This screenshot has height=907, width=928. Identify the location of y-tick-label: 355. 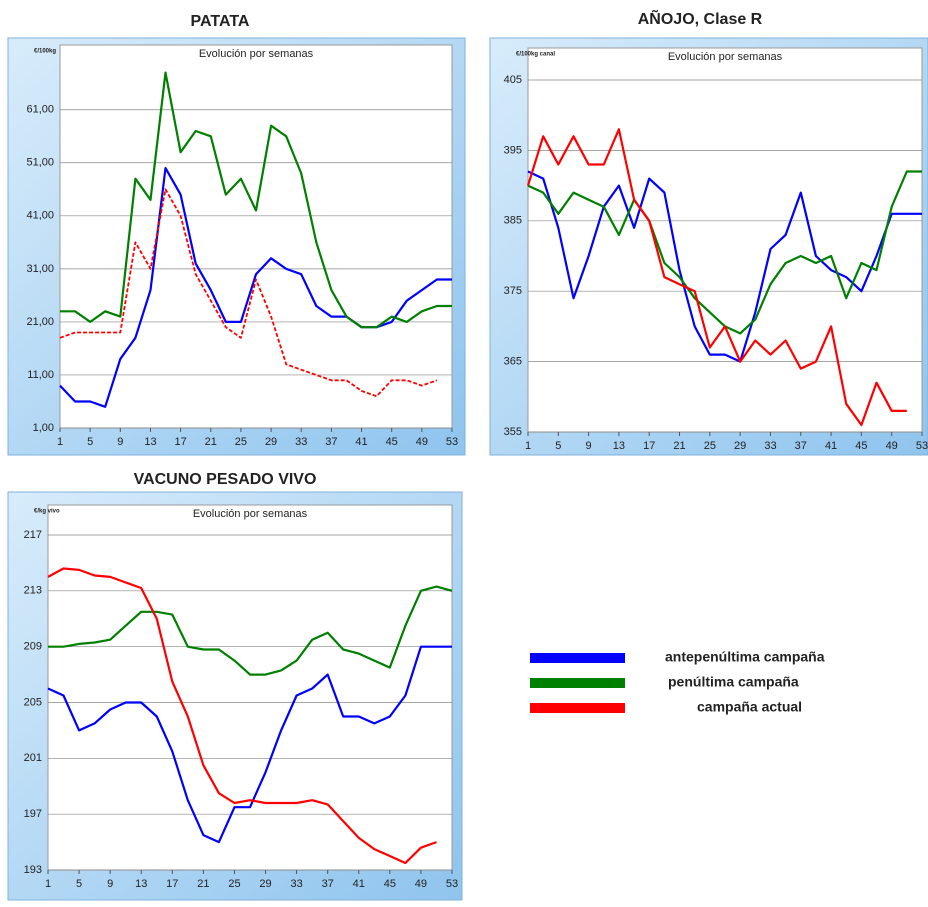
(513, 432).